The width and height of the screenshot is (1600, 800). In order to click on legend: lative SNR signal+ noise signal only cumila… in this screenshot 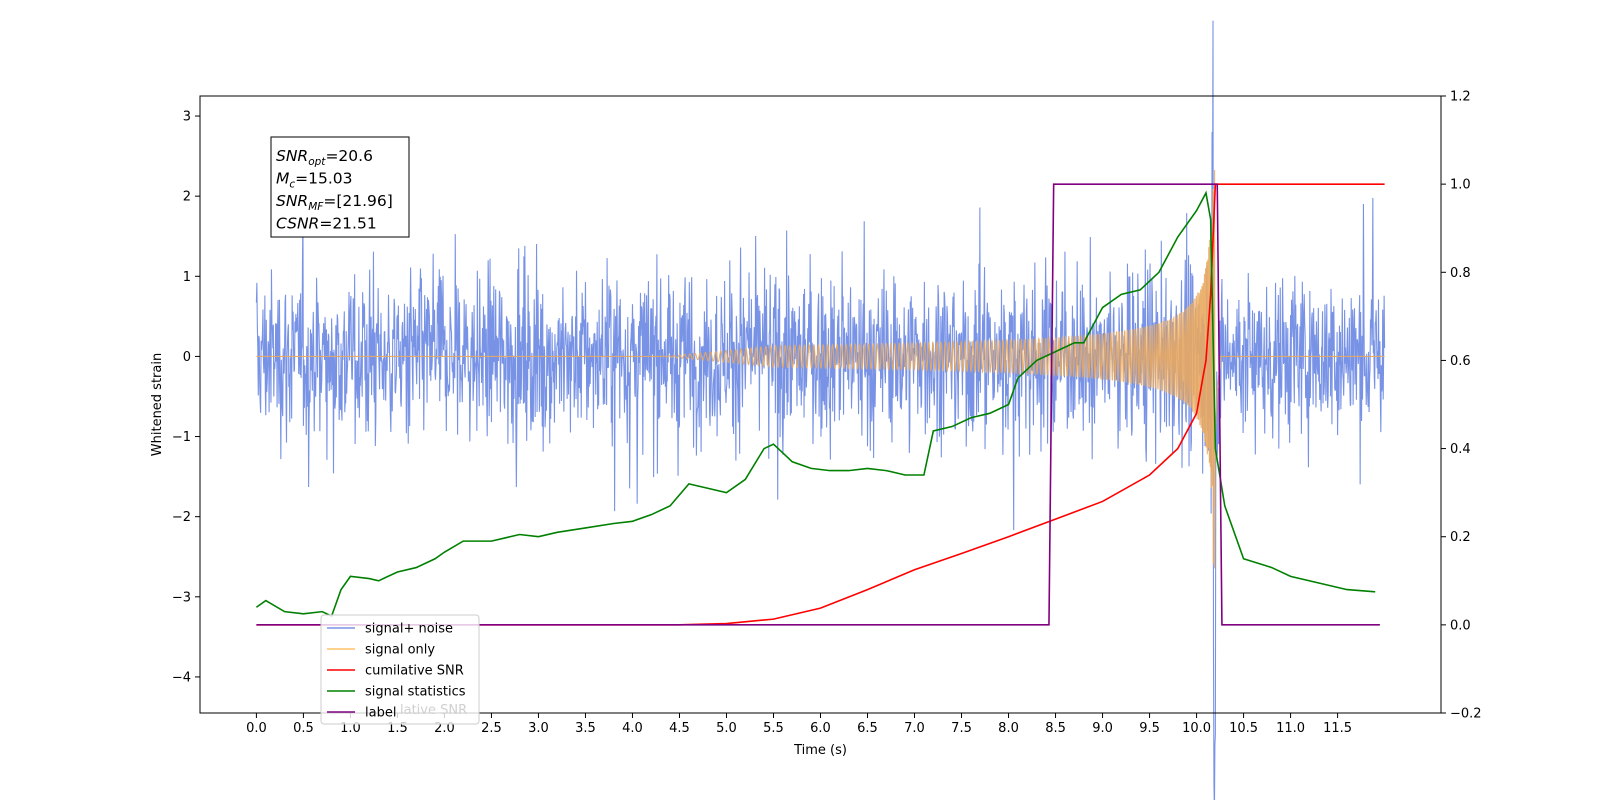, I will do `click(400, 669)`.